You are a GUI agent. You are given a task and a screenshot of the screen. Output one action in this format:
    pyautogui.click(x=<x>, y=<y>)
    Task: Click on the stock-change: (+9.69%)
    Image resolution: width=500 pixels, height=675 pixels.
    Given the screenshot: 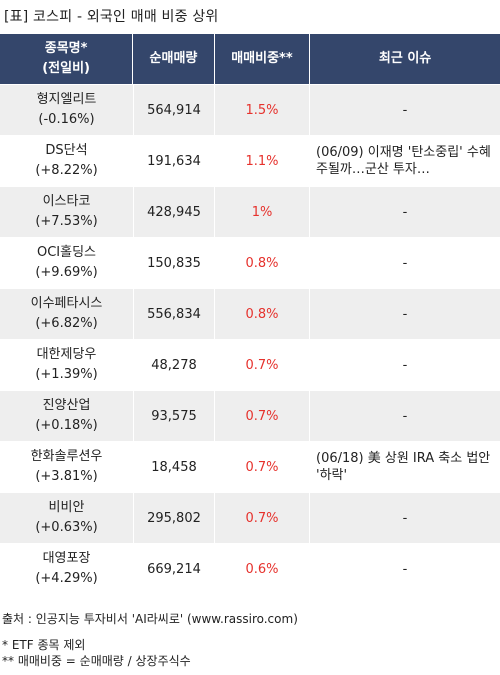 What is the action you would take?
    pyautogui.click(x=66, y=272)
    